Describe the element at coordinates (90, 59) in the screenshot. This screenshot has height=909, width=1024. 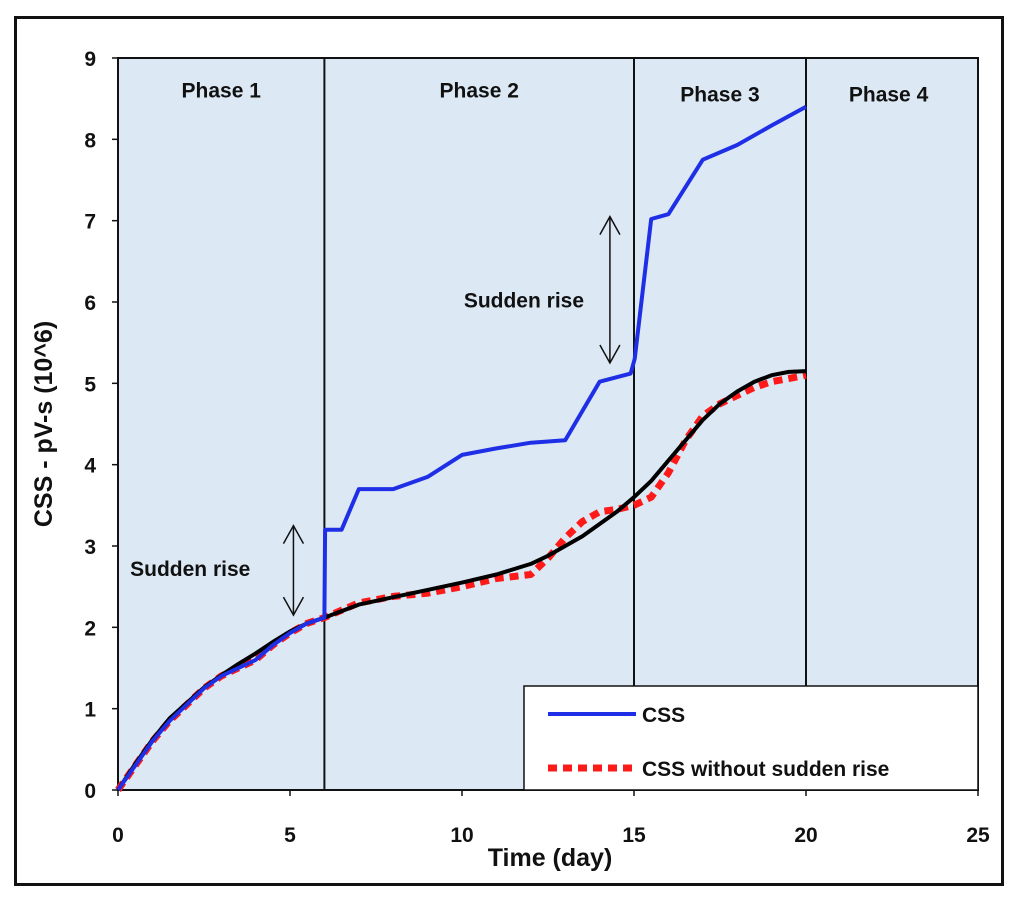
I see `y-tick-label: 9` at that location.